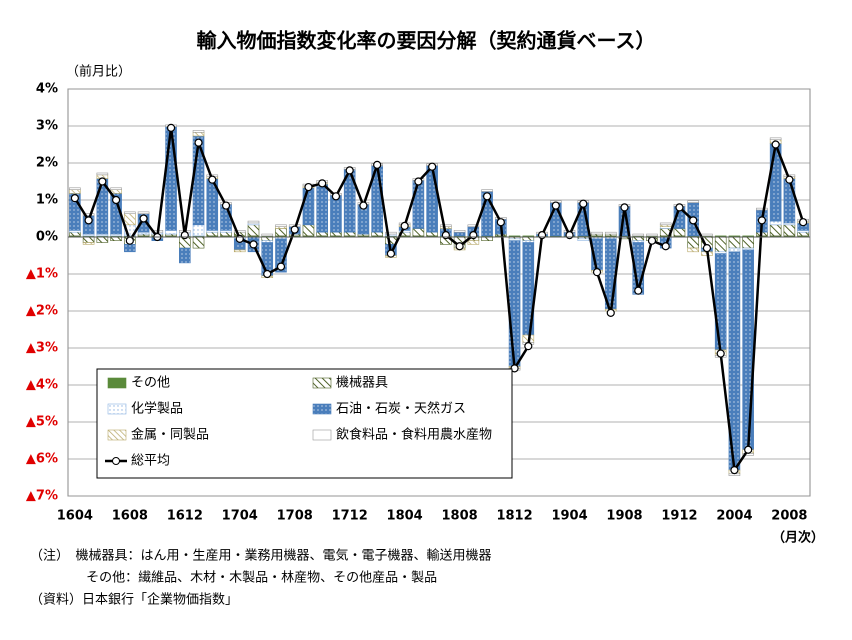  Describe the element at coordinates (75, 516) in the screenshot. I see `x-tick-label: 1604` at that location.